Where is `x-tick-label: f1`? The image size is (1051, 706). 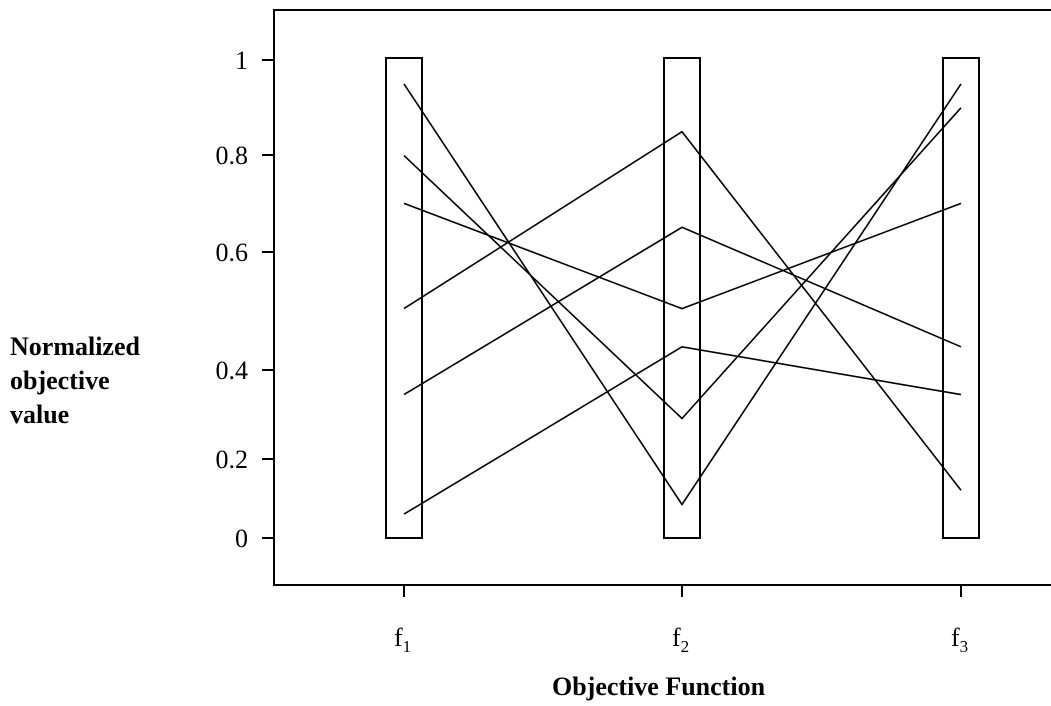 x-tick-label: f1 is located at coordinates (402, 639).